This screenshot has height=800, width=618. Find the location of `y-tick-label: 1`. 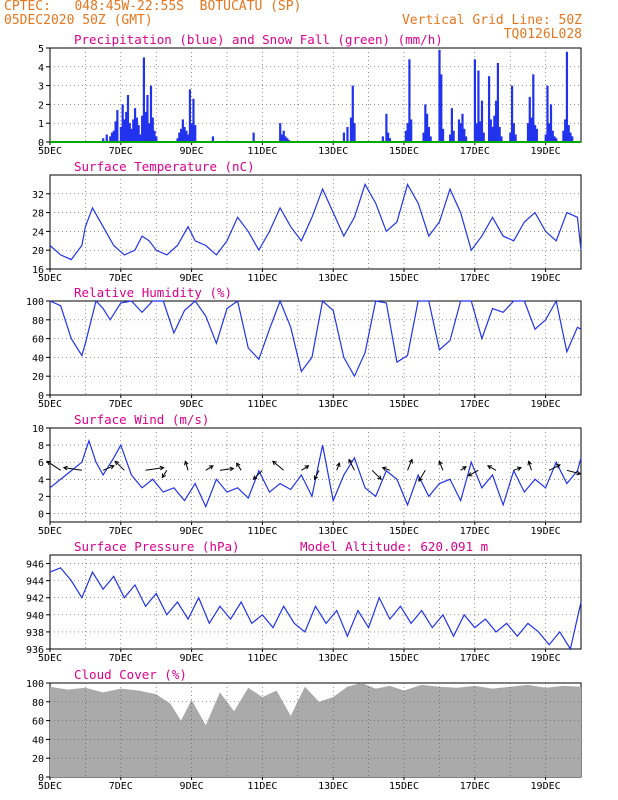

y-tick-label: 1 is located at coordinates (41, 124).